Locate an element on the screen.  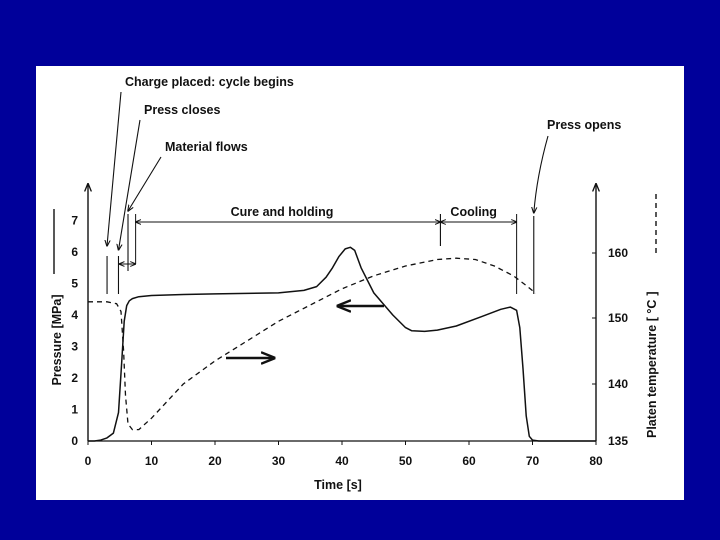
x-tick-label: 50 is located at coordinates (406, 461).